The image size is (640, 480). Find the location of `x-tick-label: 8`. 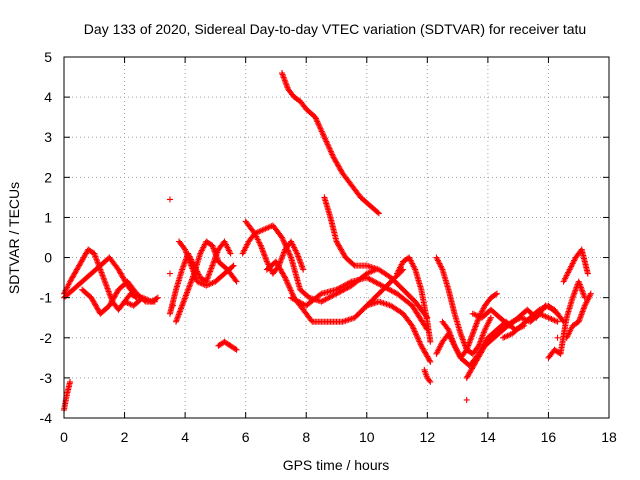

x-tick-label: 8 is located at coordinates (306, 437).